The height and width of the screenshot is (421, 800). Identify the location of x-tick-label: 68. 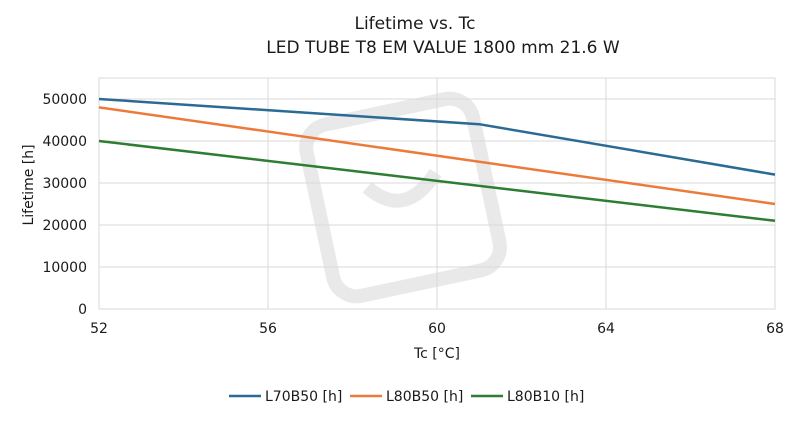
(775, 329).